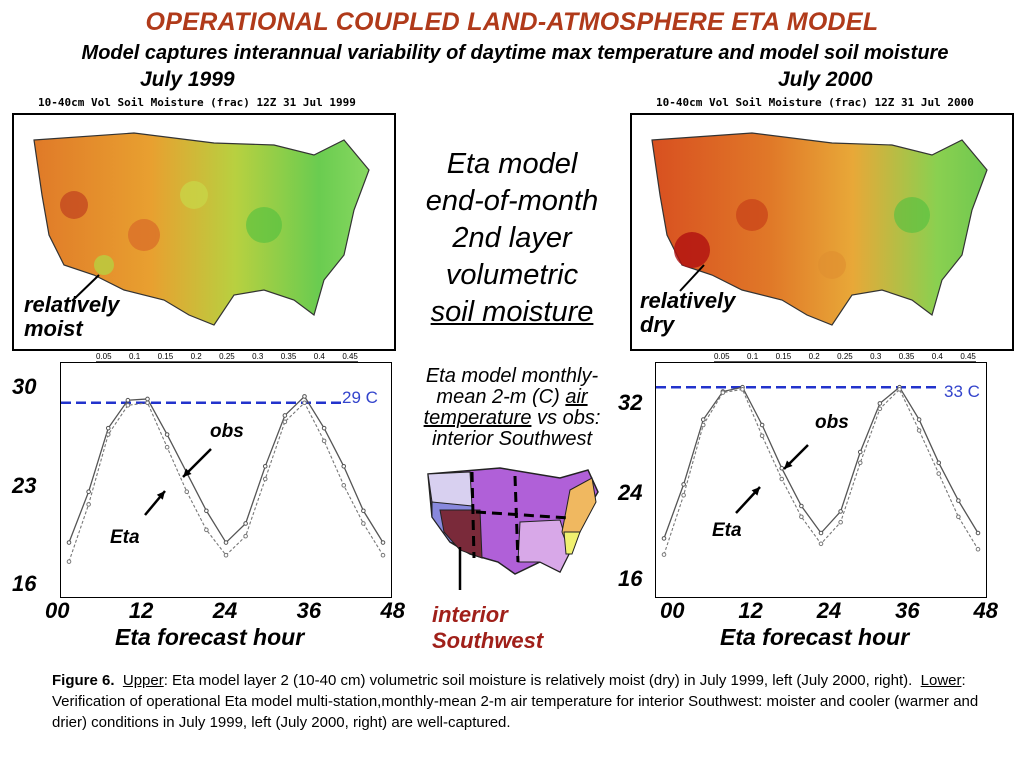  I want to click on region-map, so click(513, 527).